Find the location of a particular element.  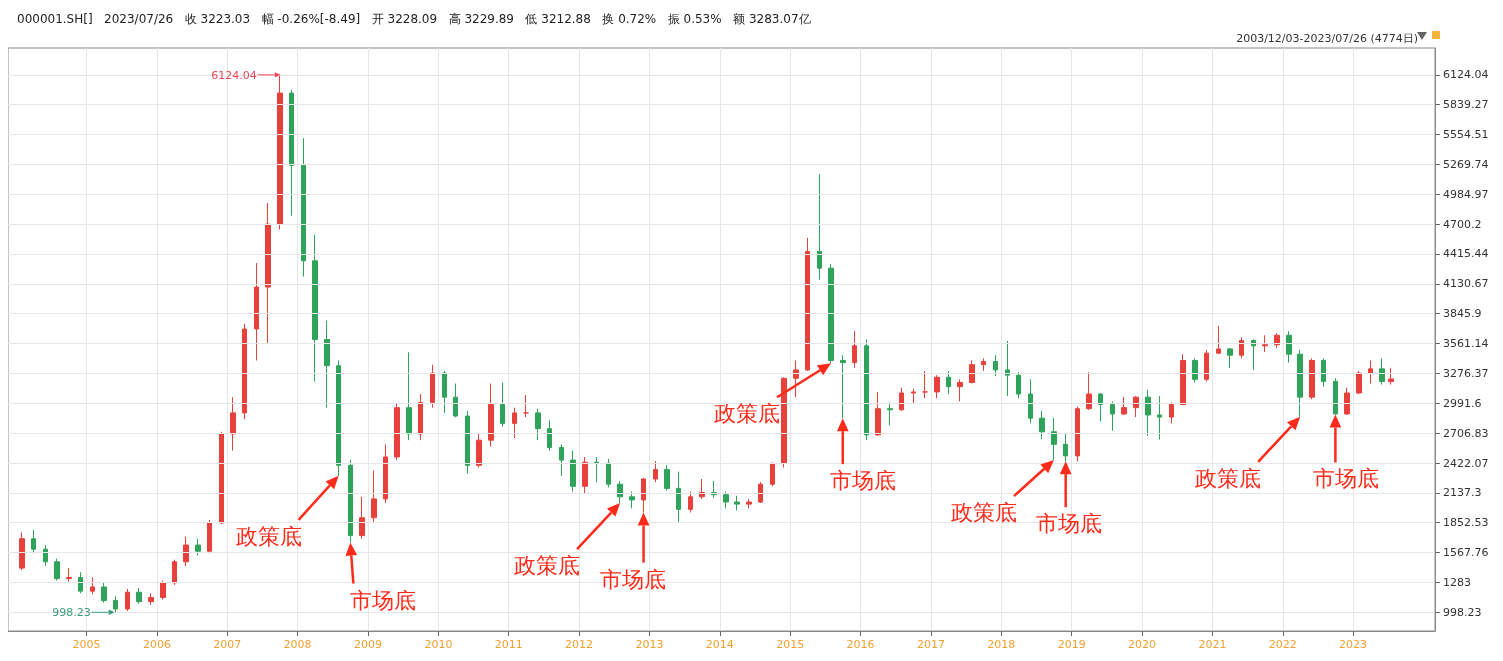

x-tick-label: 2013 is located at coordinates (649, 644).